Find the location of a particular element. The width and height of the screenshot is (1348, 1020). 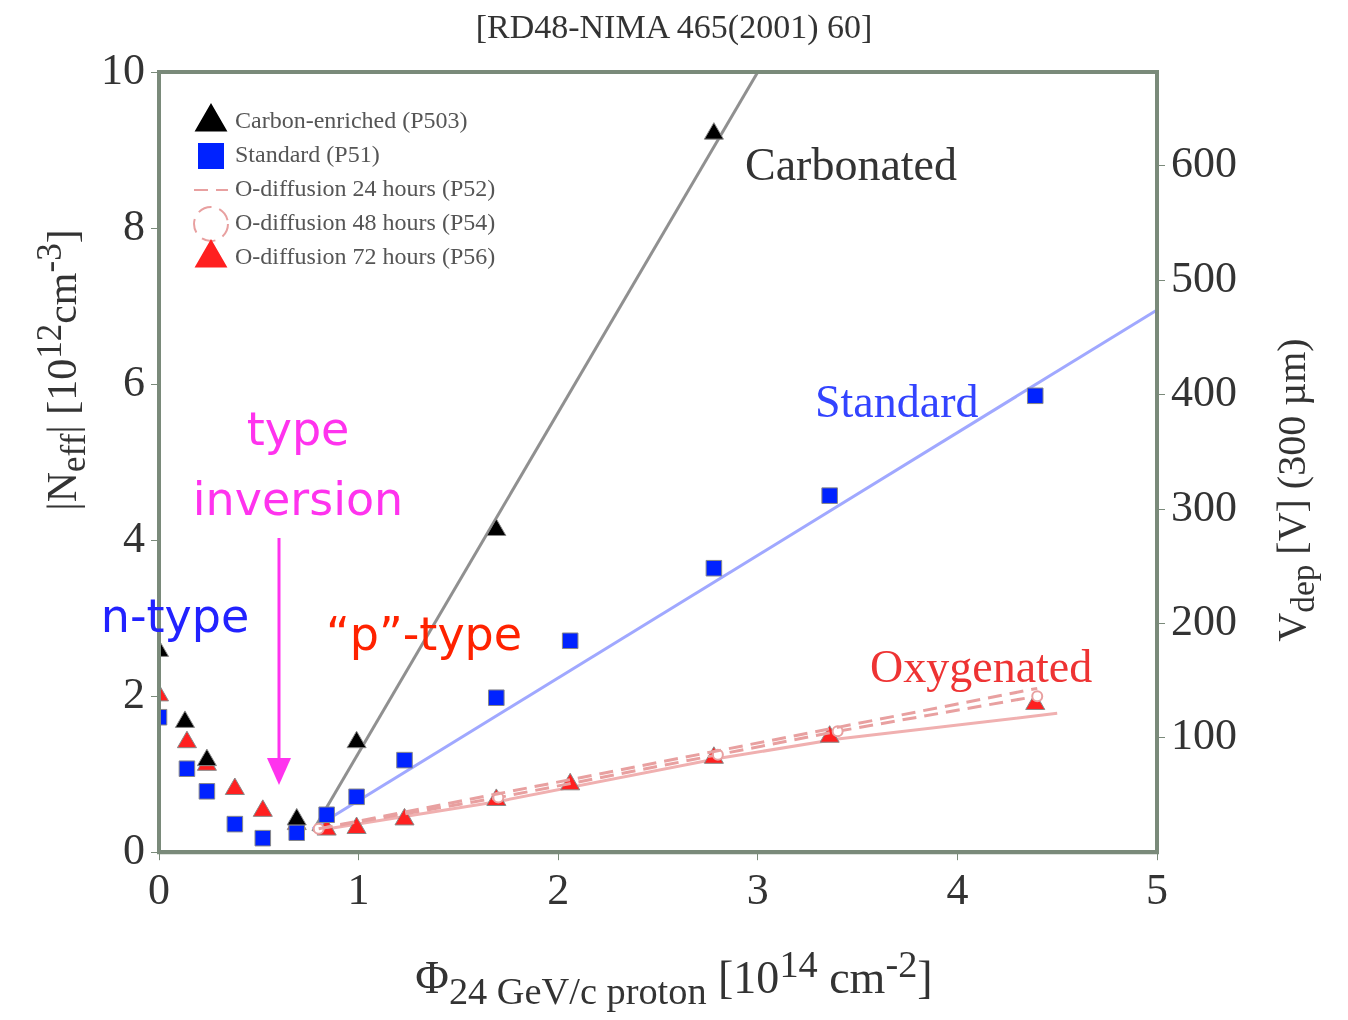

y-tick-label: 0 is located at coordinates (134, 849).